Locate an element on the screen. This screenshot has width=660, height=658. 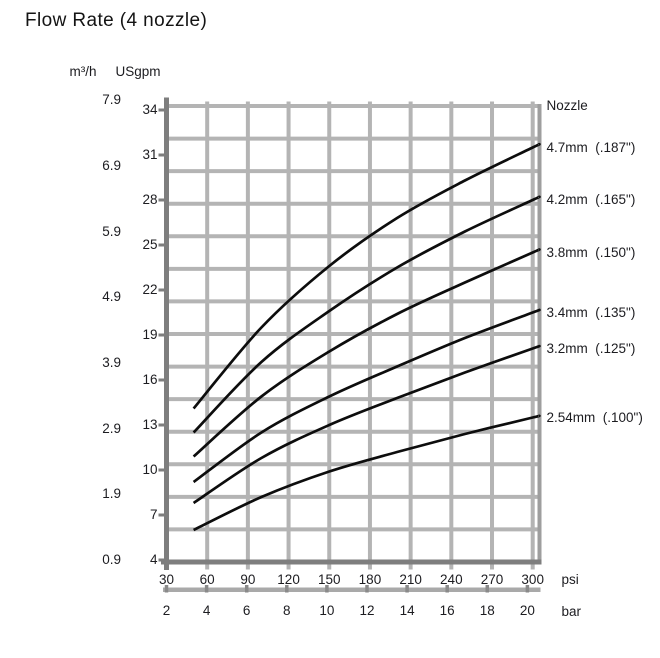
x-tick-label-bar: 12 is located at coordinates (367, 610).